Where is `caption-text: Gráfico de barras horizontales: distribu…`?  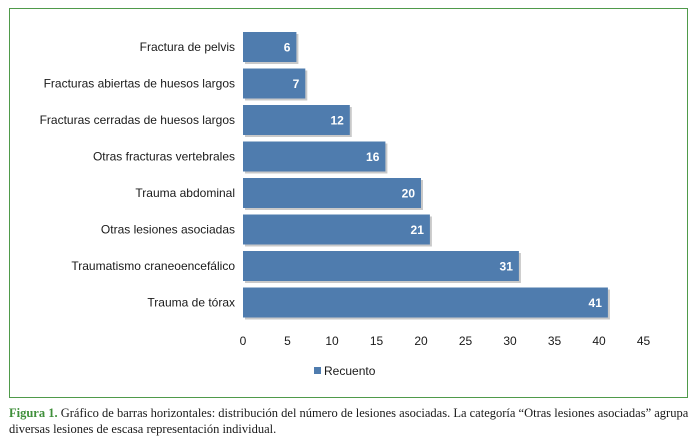
caption-text: Gráfico de barras horizontales: distribu… is located at coordinates (349, 421).